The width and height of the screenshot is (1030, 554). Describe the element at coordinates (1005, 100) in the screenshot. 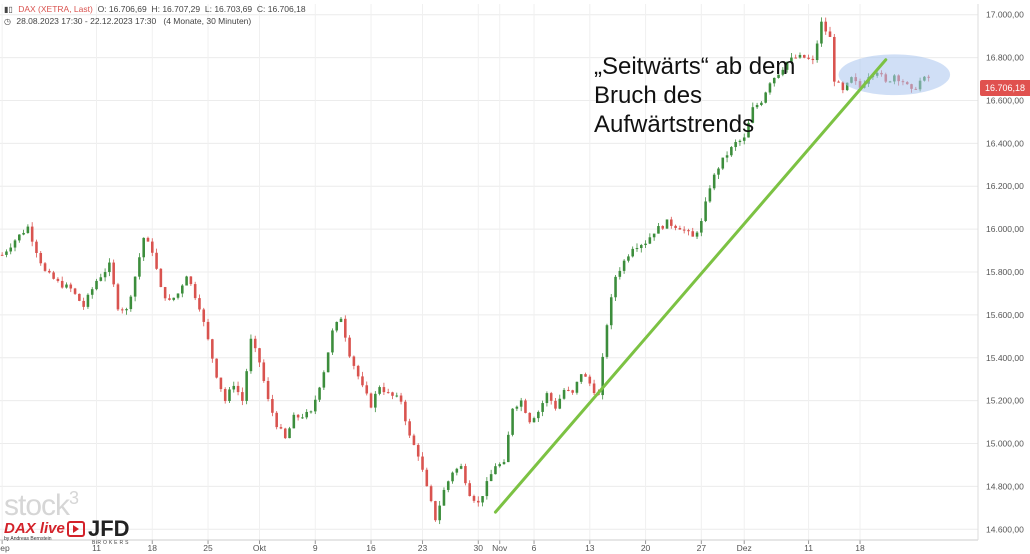

I see `y-tick-label: 16.600,00` at that location.